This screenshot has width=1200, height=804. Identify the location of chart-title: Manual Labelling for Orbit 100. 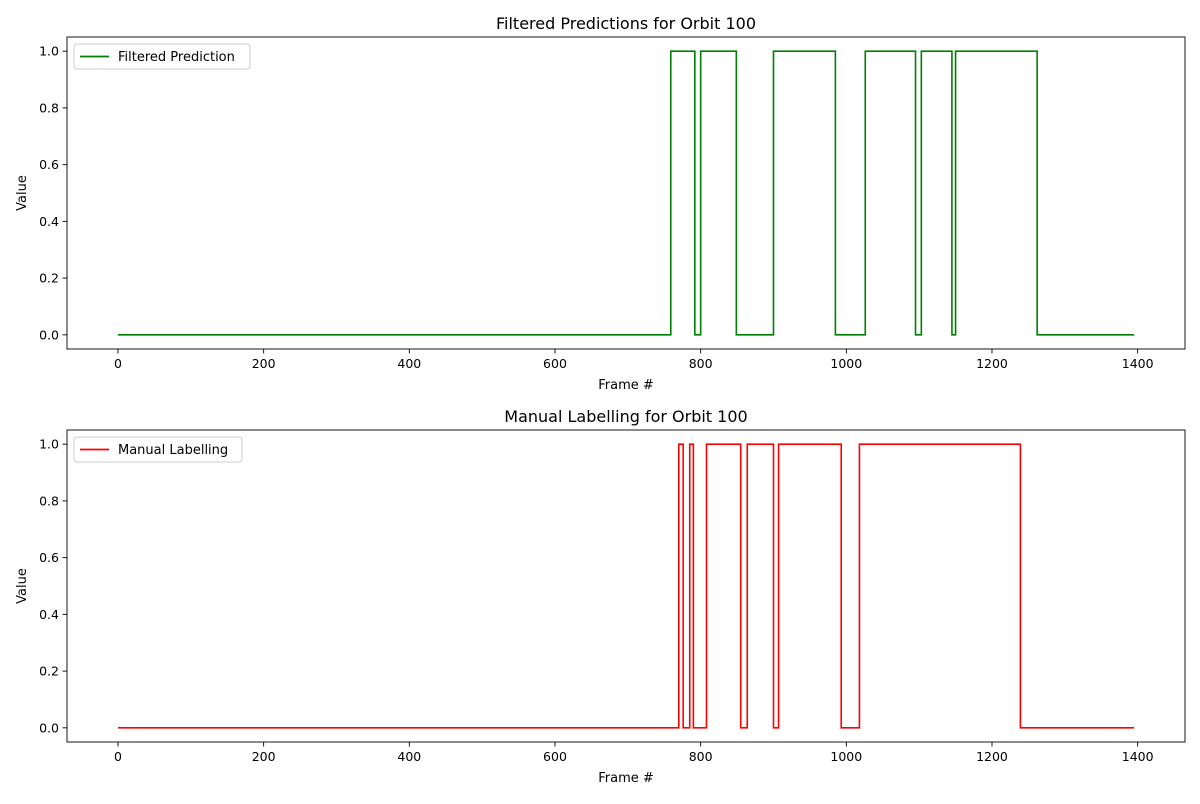
(625, 416).